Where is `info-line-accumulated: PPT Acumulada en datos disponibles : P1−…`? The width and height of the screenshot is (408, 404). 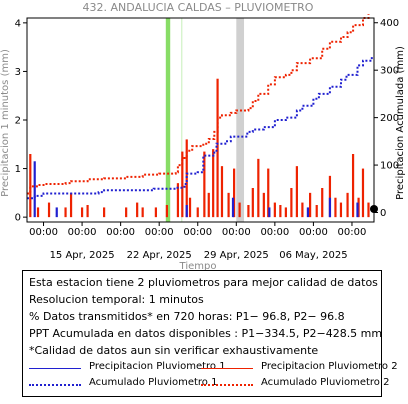
info-line-accumulated: PPT Acumulada en datos disponibles : P1−… is located at coordinates (206, 333).